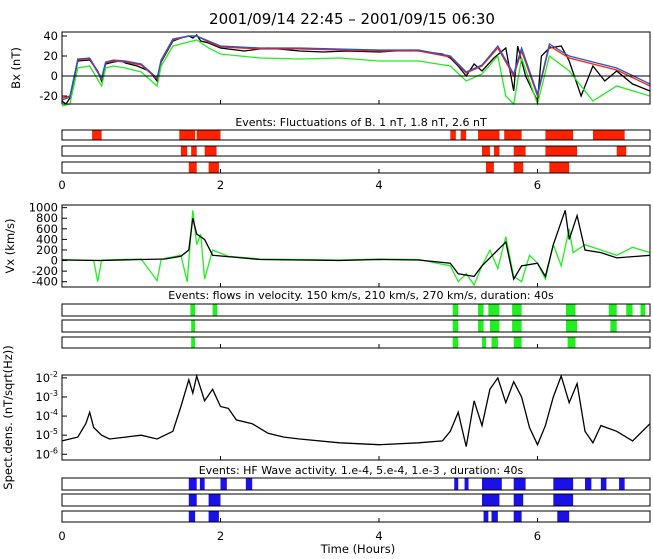 Image resolution: width=653 pixels, height=559 pixels. Describe the element at coordinates (46, 453) in the screenshot. I see `y-tick-label: 10⁻⁶` at that location.